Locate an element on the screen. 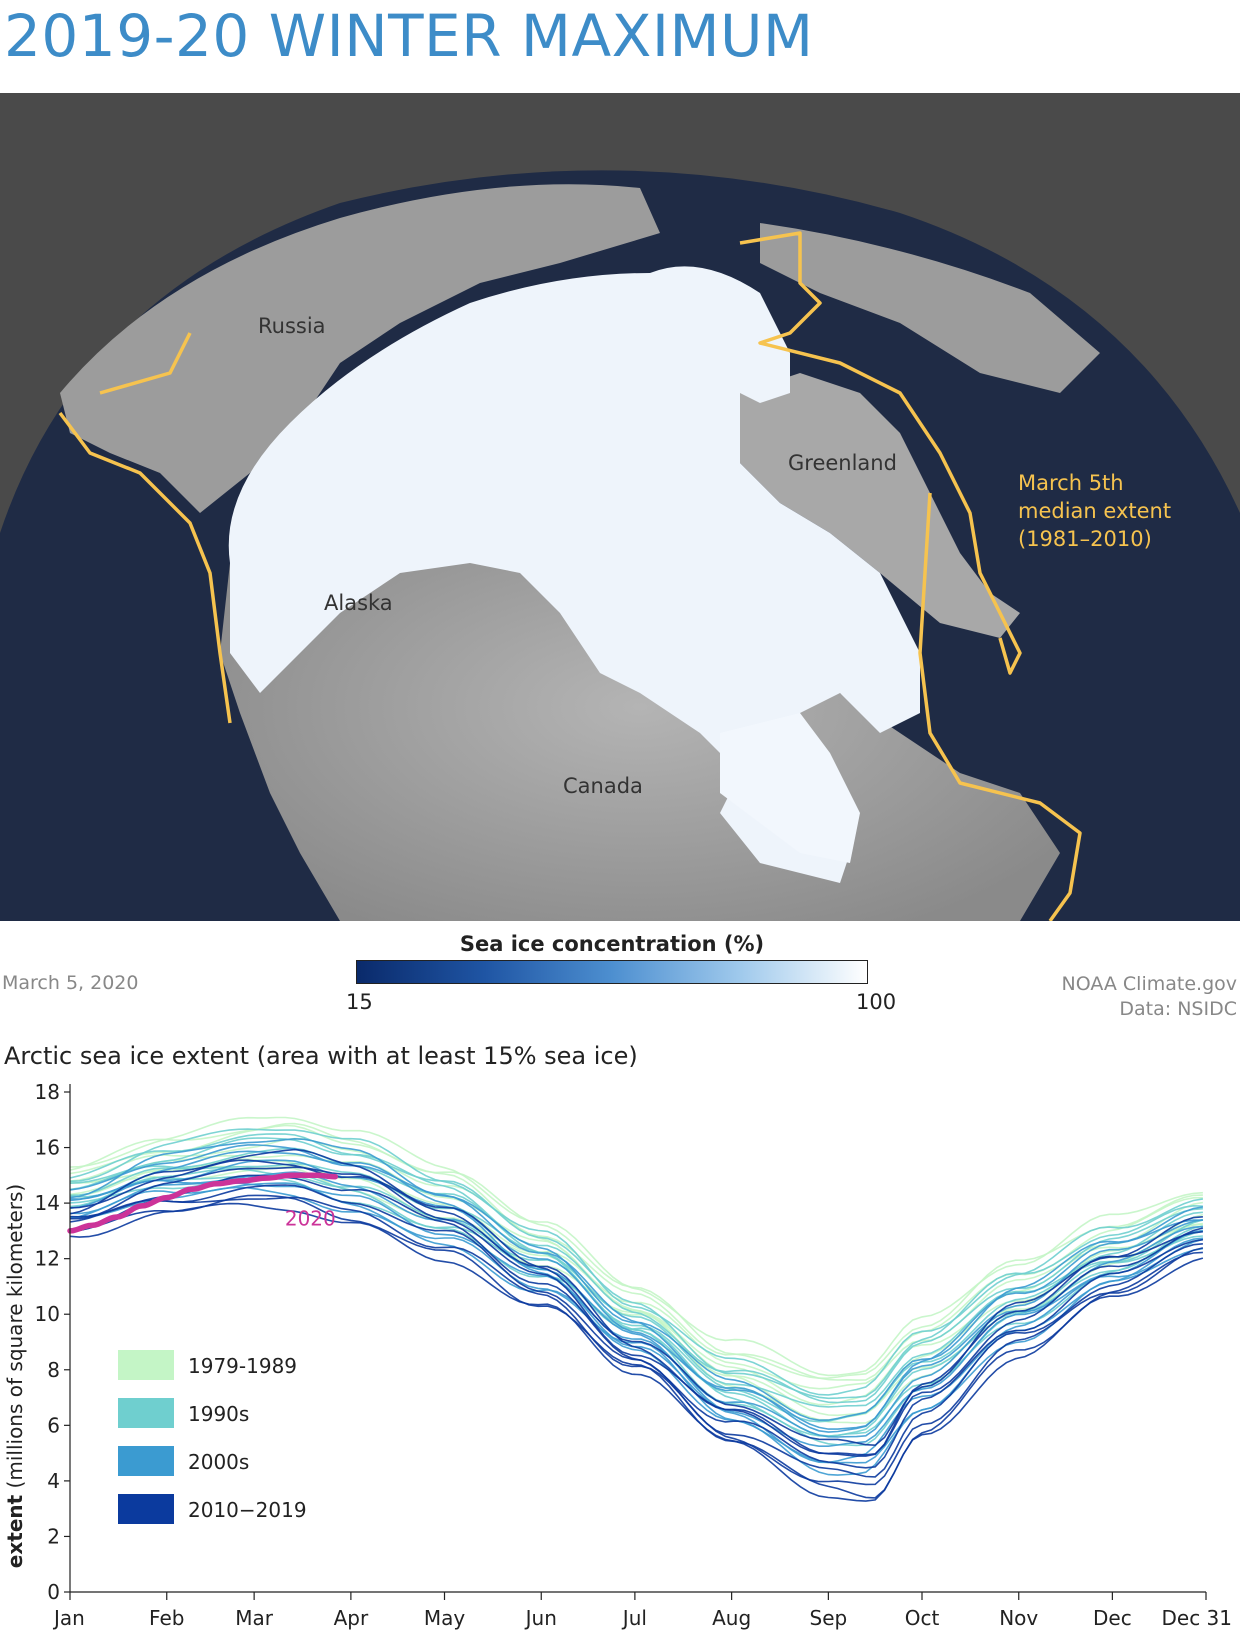  data-source: Data: NSIDC is located at coordinates (1178, 1009).